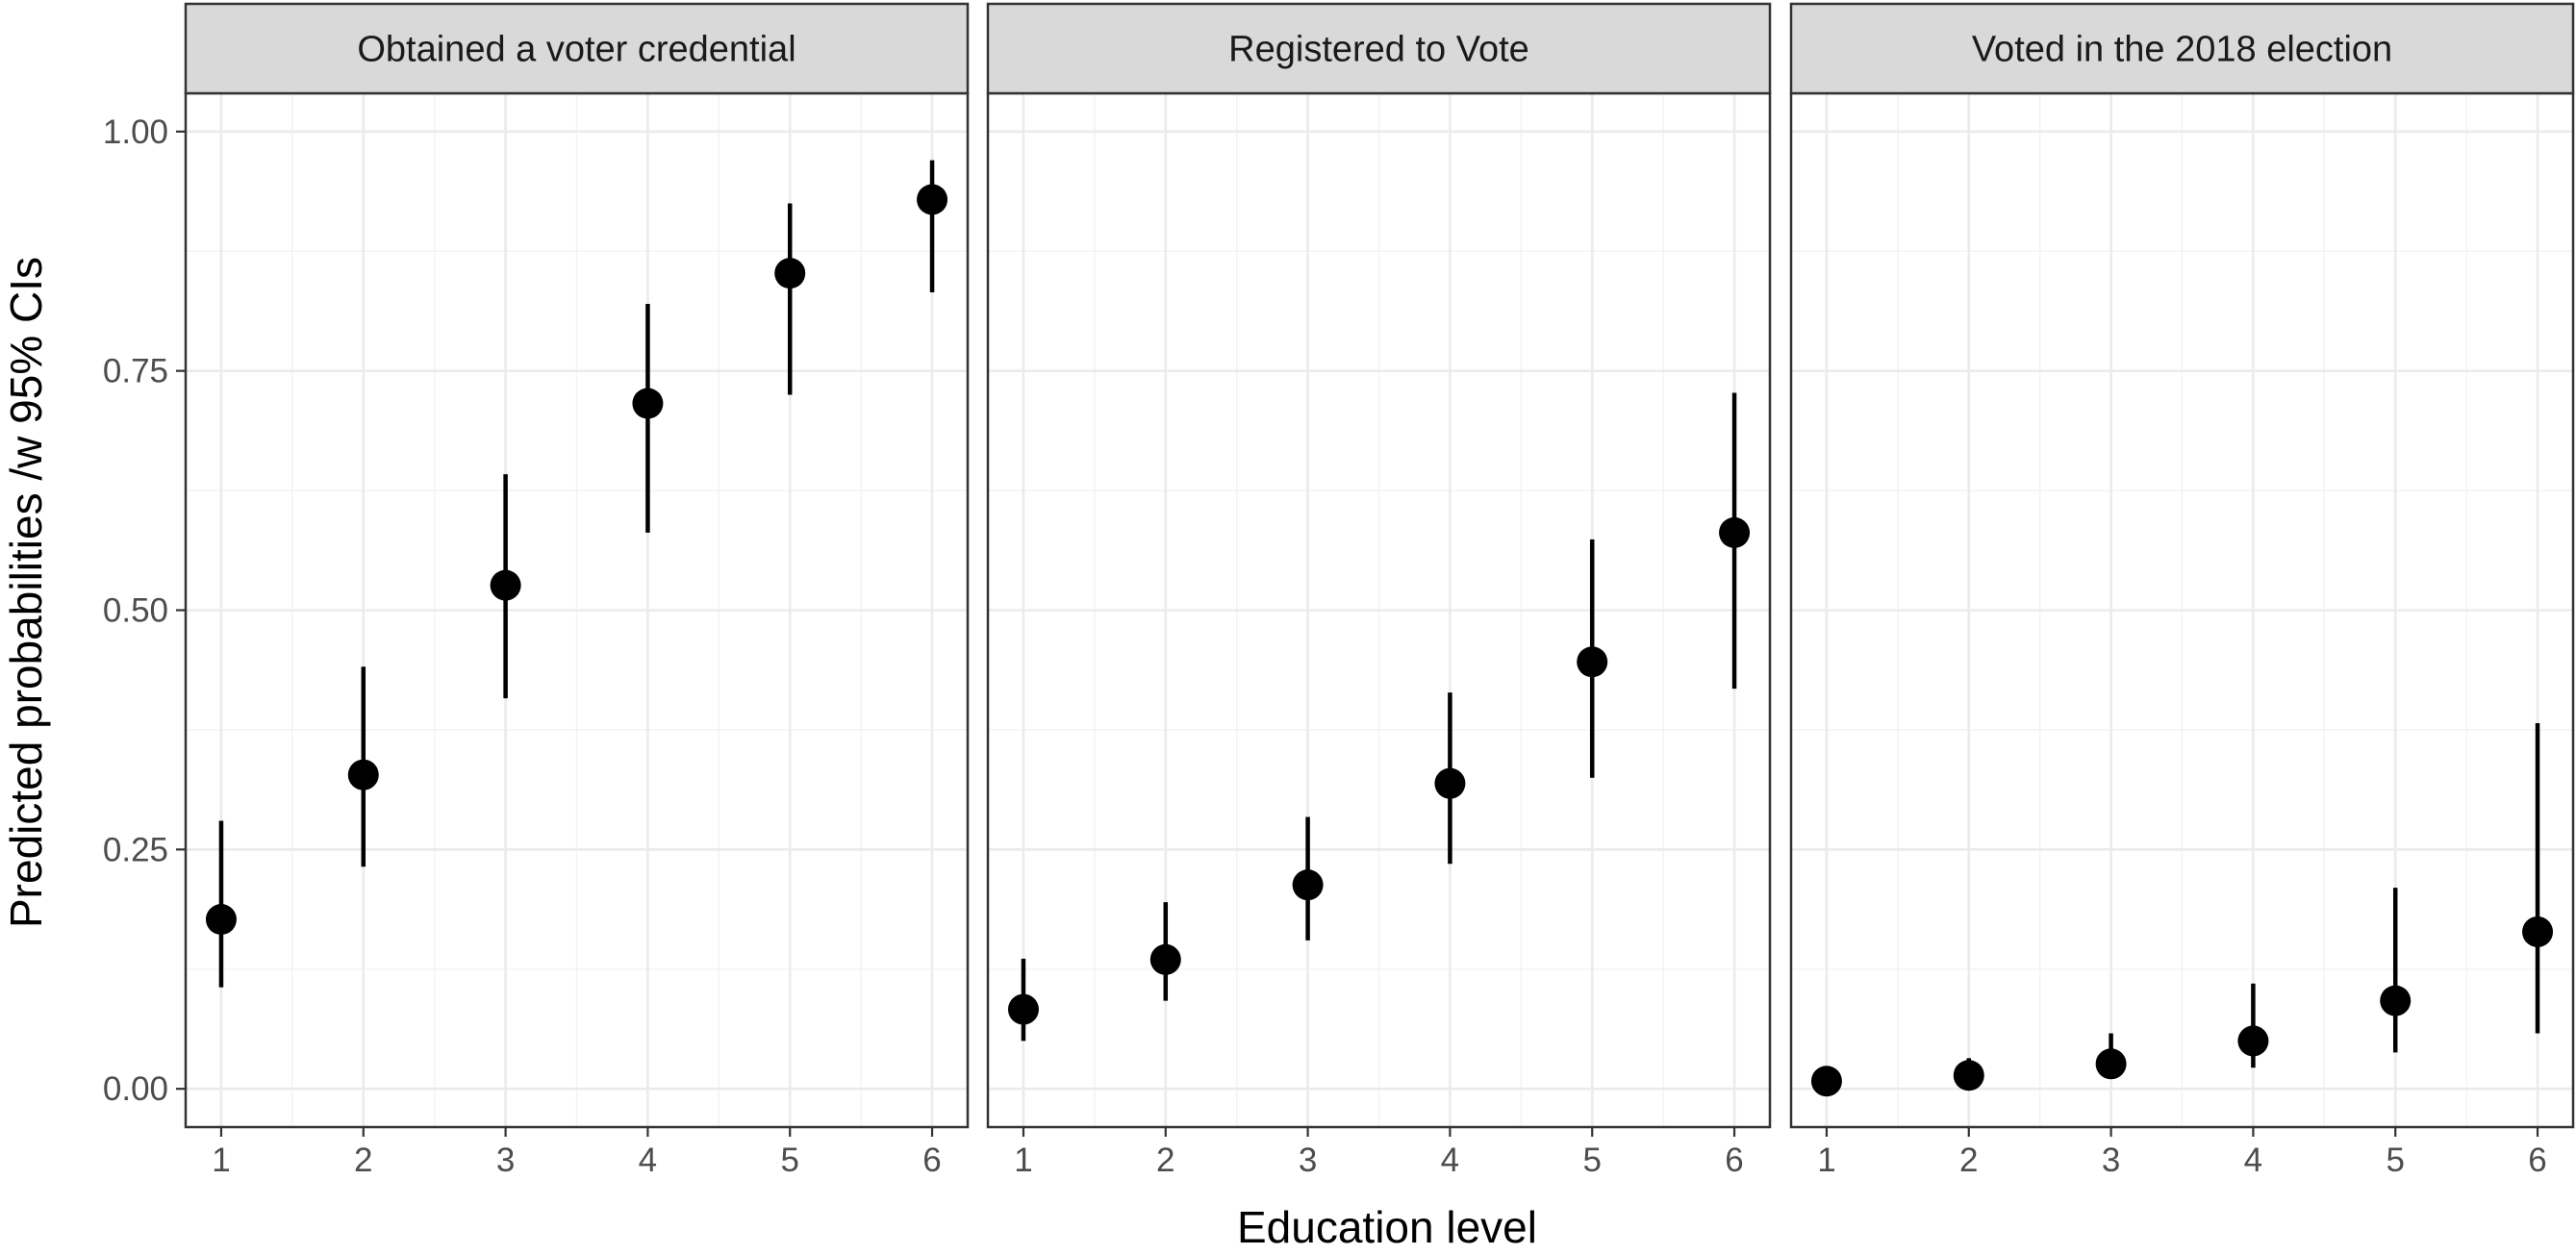  What do you see at coordinates (135, 611) in the screenshot?
I see `y-tick-label: 0.50` at bounding box center [135, 611].